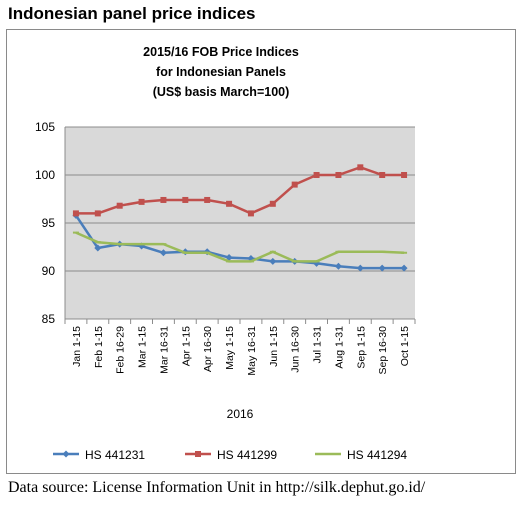 Image resolution: width=526 pixels, height=506 pixels. What do you see at coordinates (230, 348) in the screenshot?
I see `x-tick-label: May 1-15` at bounding box center [230, 348].